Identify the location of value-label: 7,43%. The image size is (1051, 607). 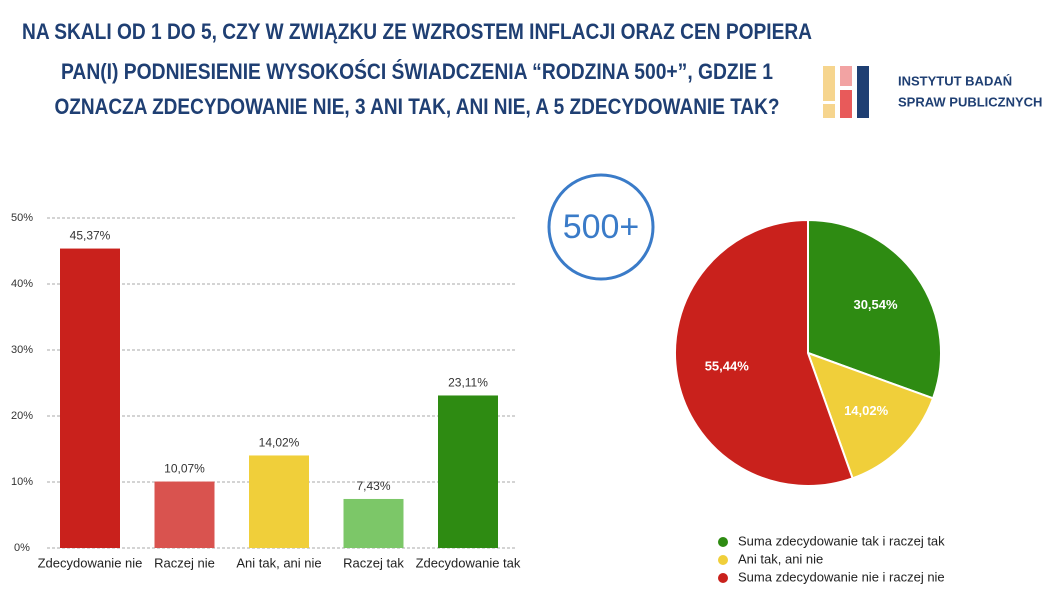
(373, 486).